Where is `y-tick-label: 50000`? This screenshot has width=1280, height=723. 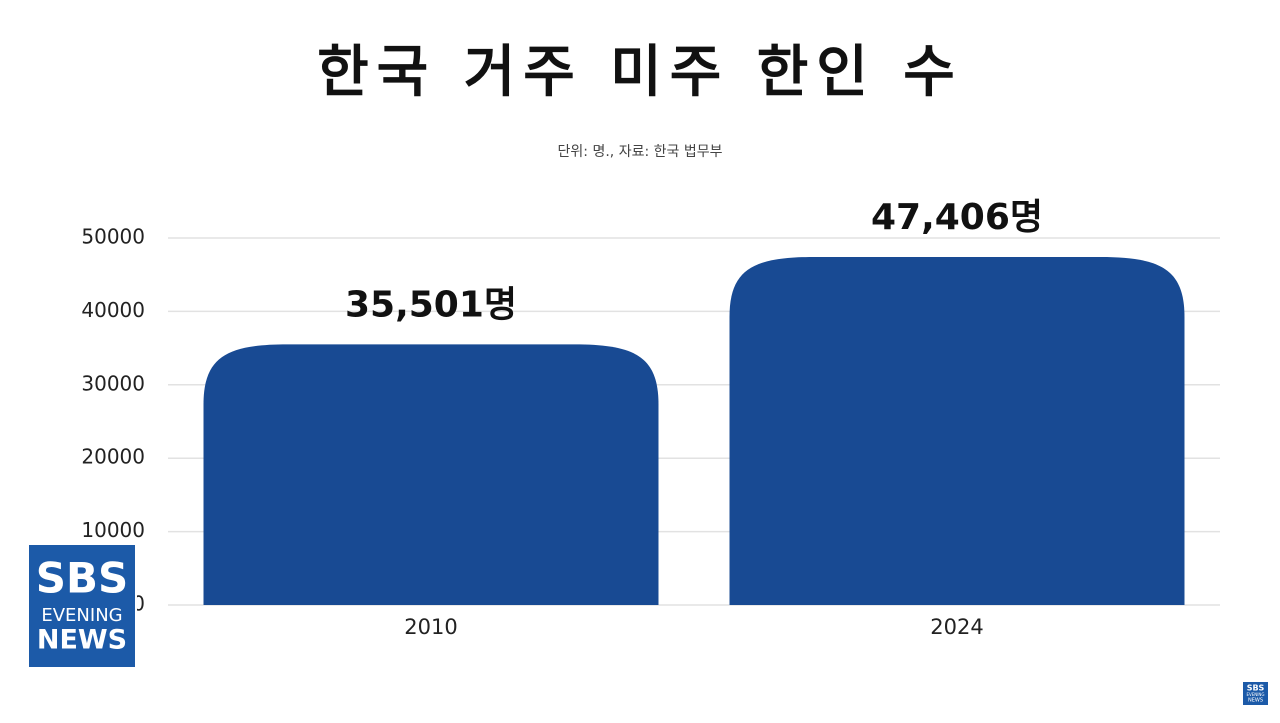 y-tick-label: 50000 is located at coordinates (113, 237).